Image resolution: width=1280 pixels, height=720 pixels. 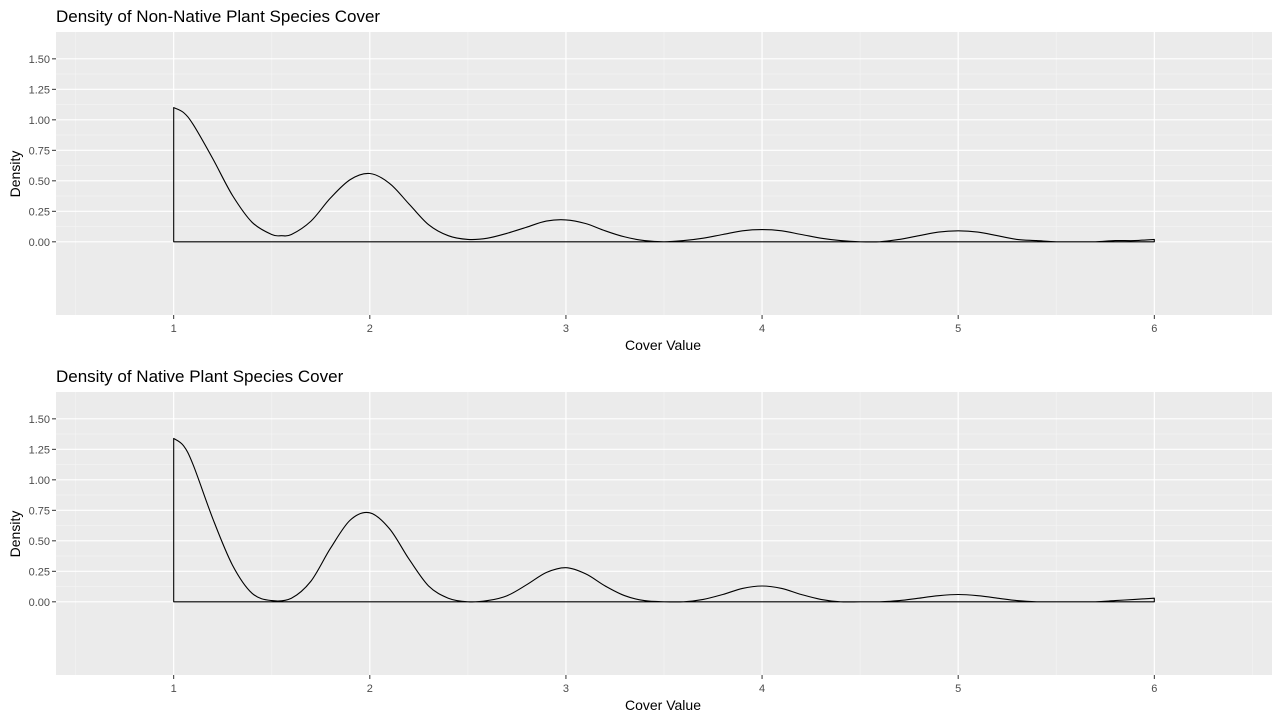 I want to click on density-curve, so click(x=664, y=175).